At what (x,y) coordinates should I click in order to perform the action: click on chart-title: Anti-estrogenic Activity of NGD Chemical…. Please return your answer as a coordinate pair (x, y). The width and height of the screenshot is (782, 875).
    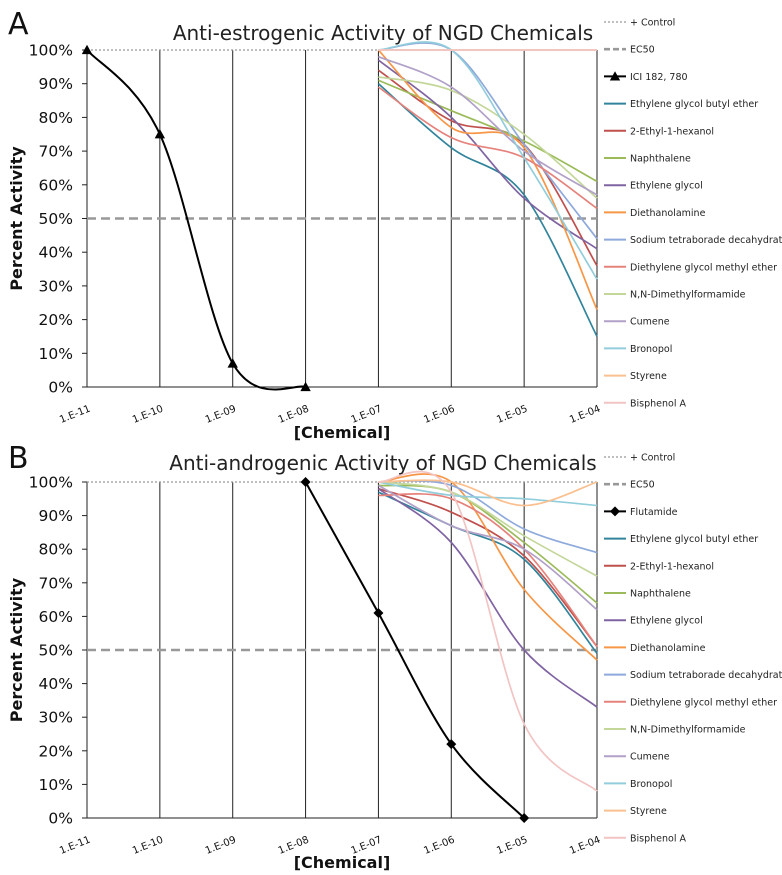
    Looking at the image, I should click on (383, 33).